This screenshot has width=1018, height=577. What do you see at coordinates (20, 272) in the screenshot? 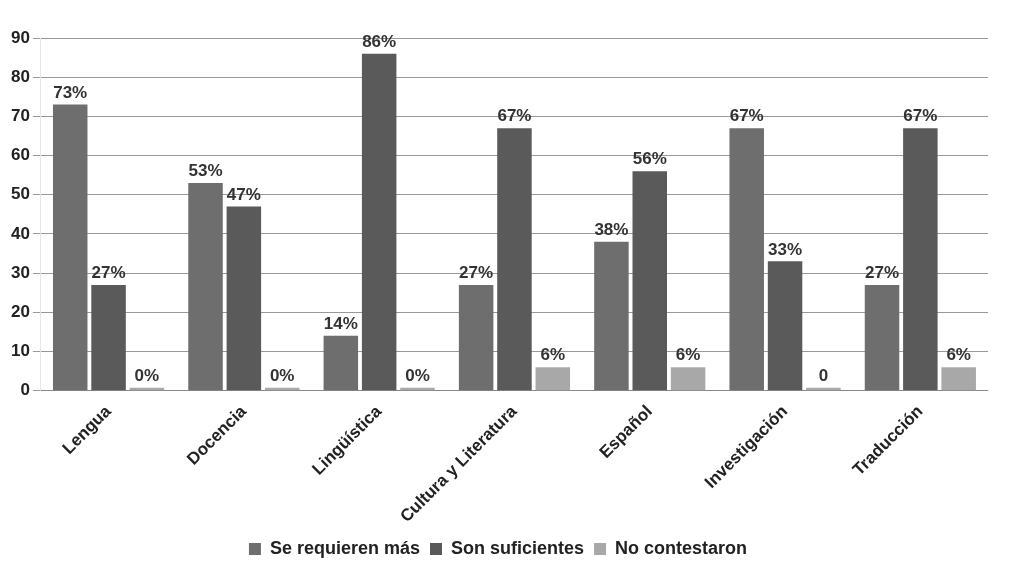
I see `y-tick-label: 30` at bounding box center [20, 272].